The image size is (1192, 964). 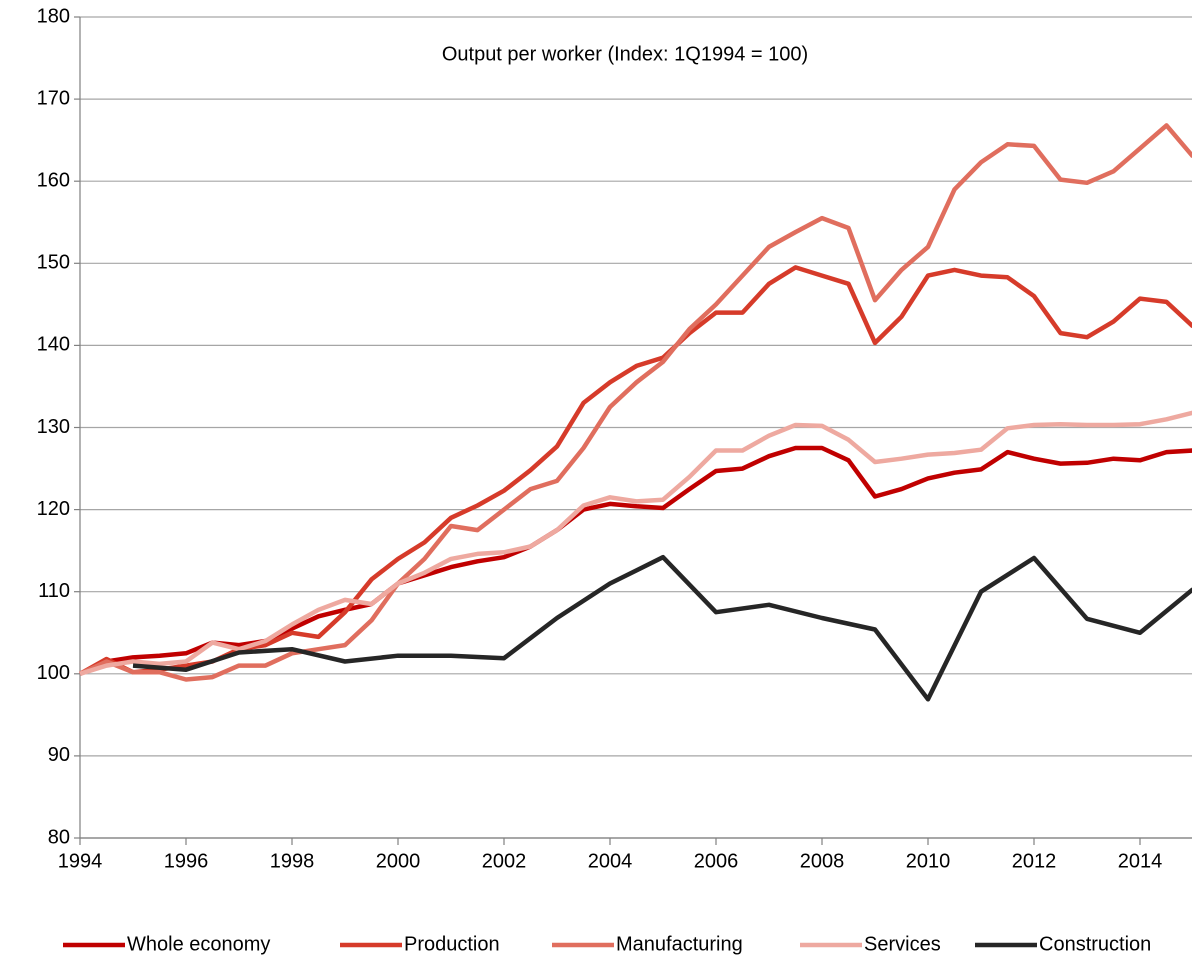 I want to click on y-tick-label: 120, so click(x=53, y=509).